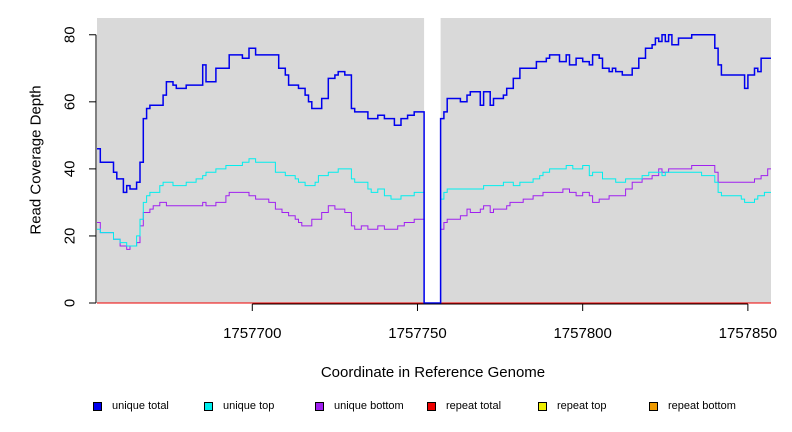 The width and height of the screenshot is (792, 432). Describe the element at coordinates (252, 333) in the screenshot. I see `x-tick-label: 1757700` at that location.